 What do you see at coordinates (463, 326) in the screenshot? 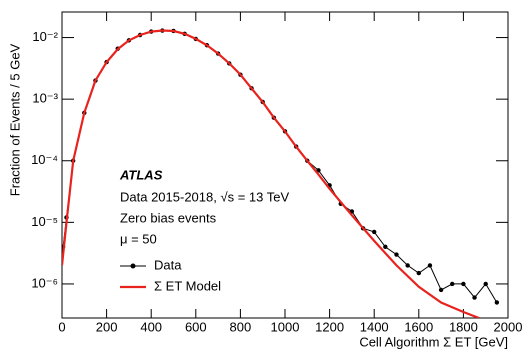
I see `x-tick-label: 1800` at bounding box center [463, 326].